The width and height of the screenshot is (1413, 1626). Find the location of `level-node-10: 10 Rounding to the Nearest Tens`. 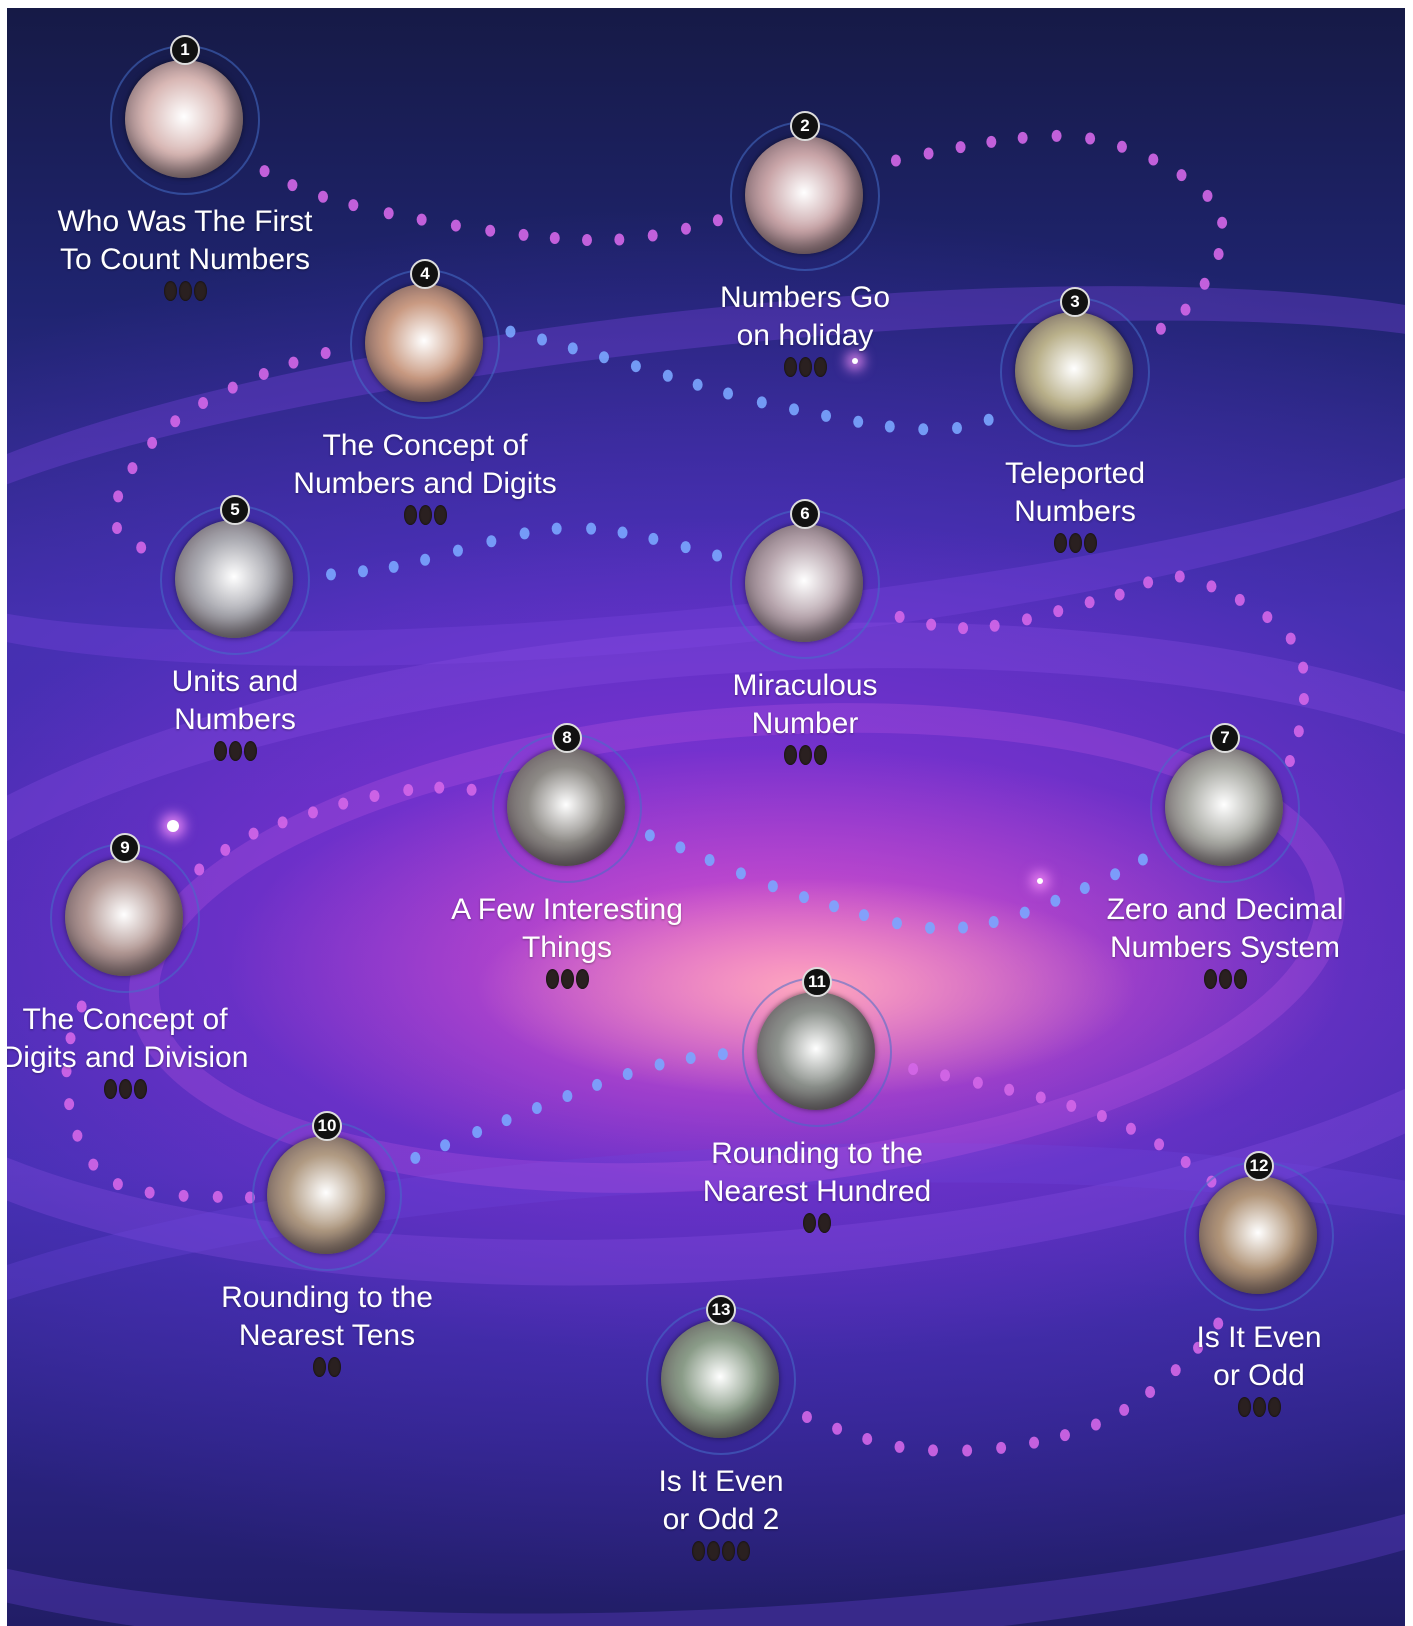

level-node-10: 10 Rounding to the Nearest Tens is located at coordinates (327, 1245).